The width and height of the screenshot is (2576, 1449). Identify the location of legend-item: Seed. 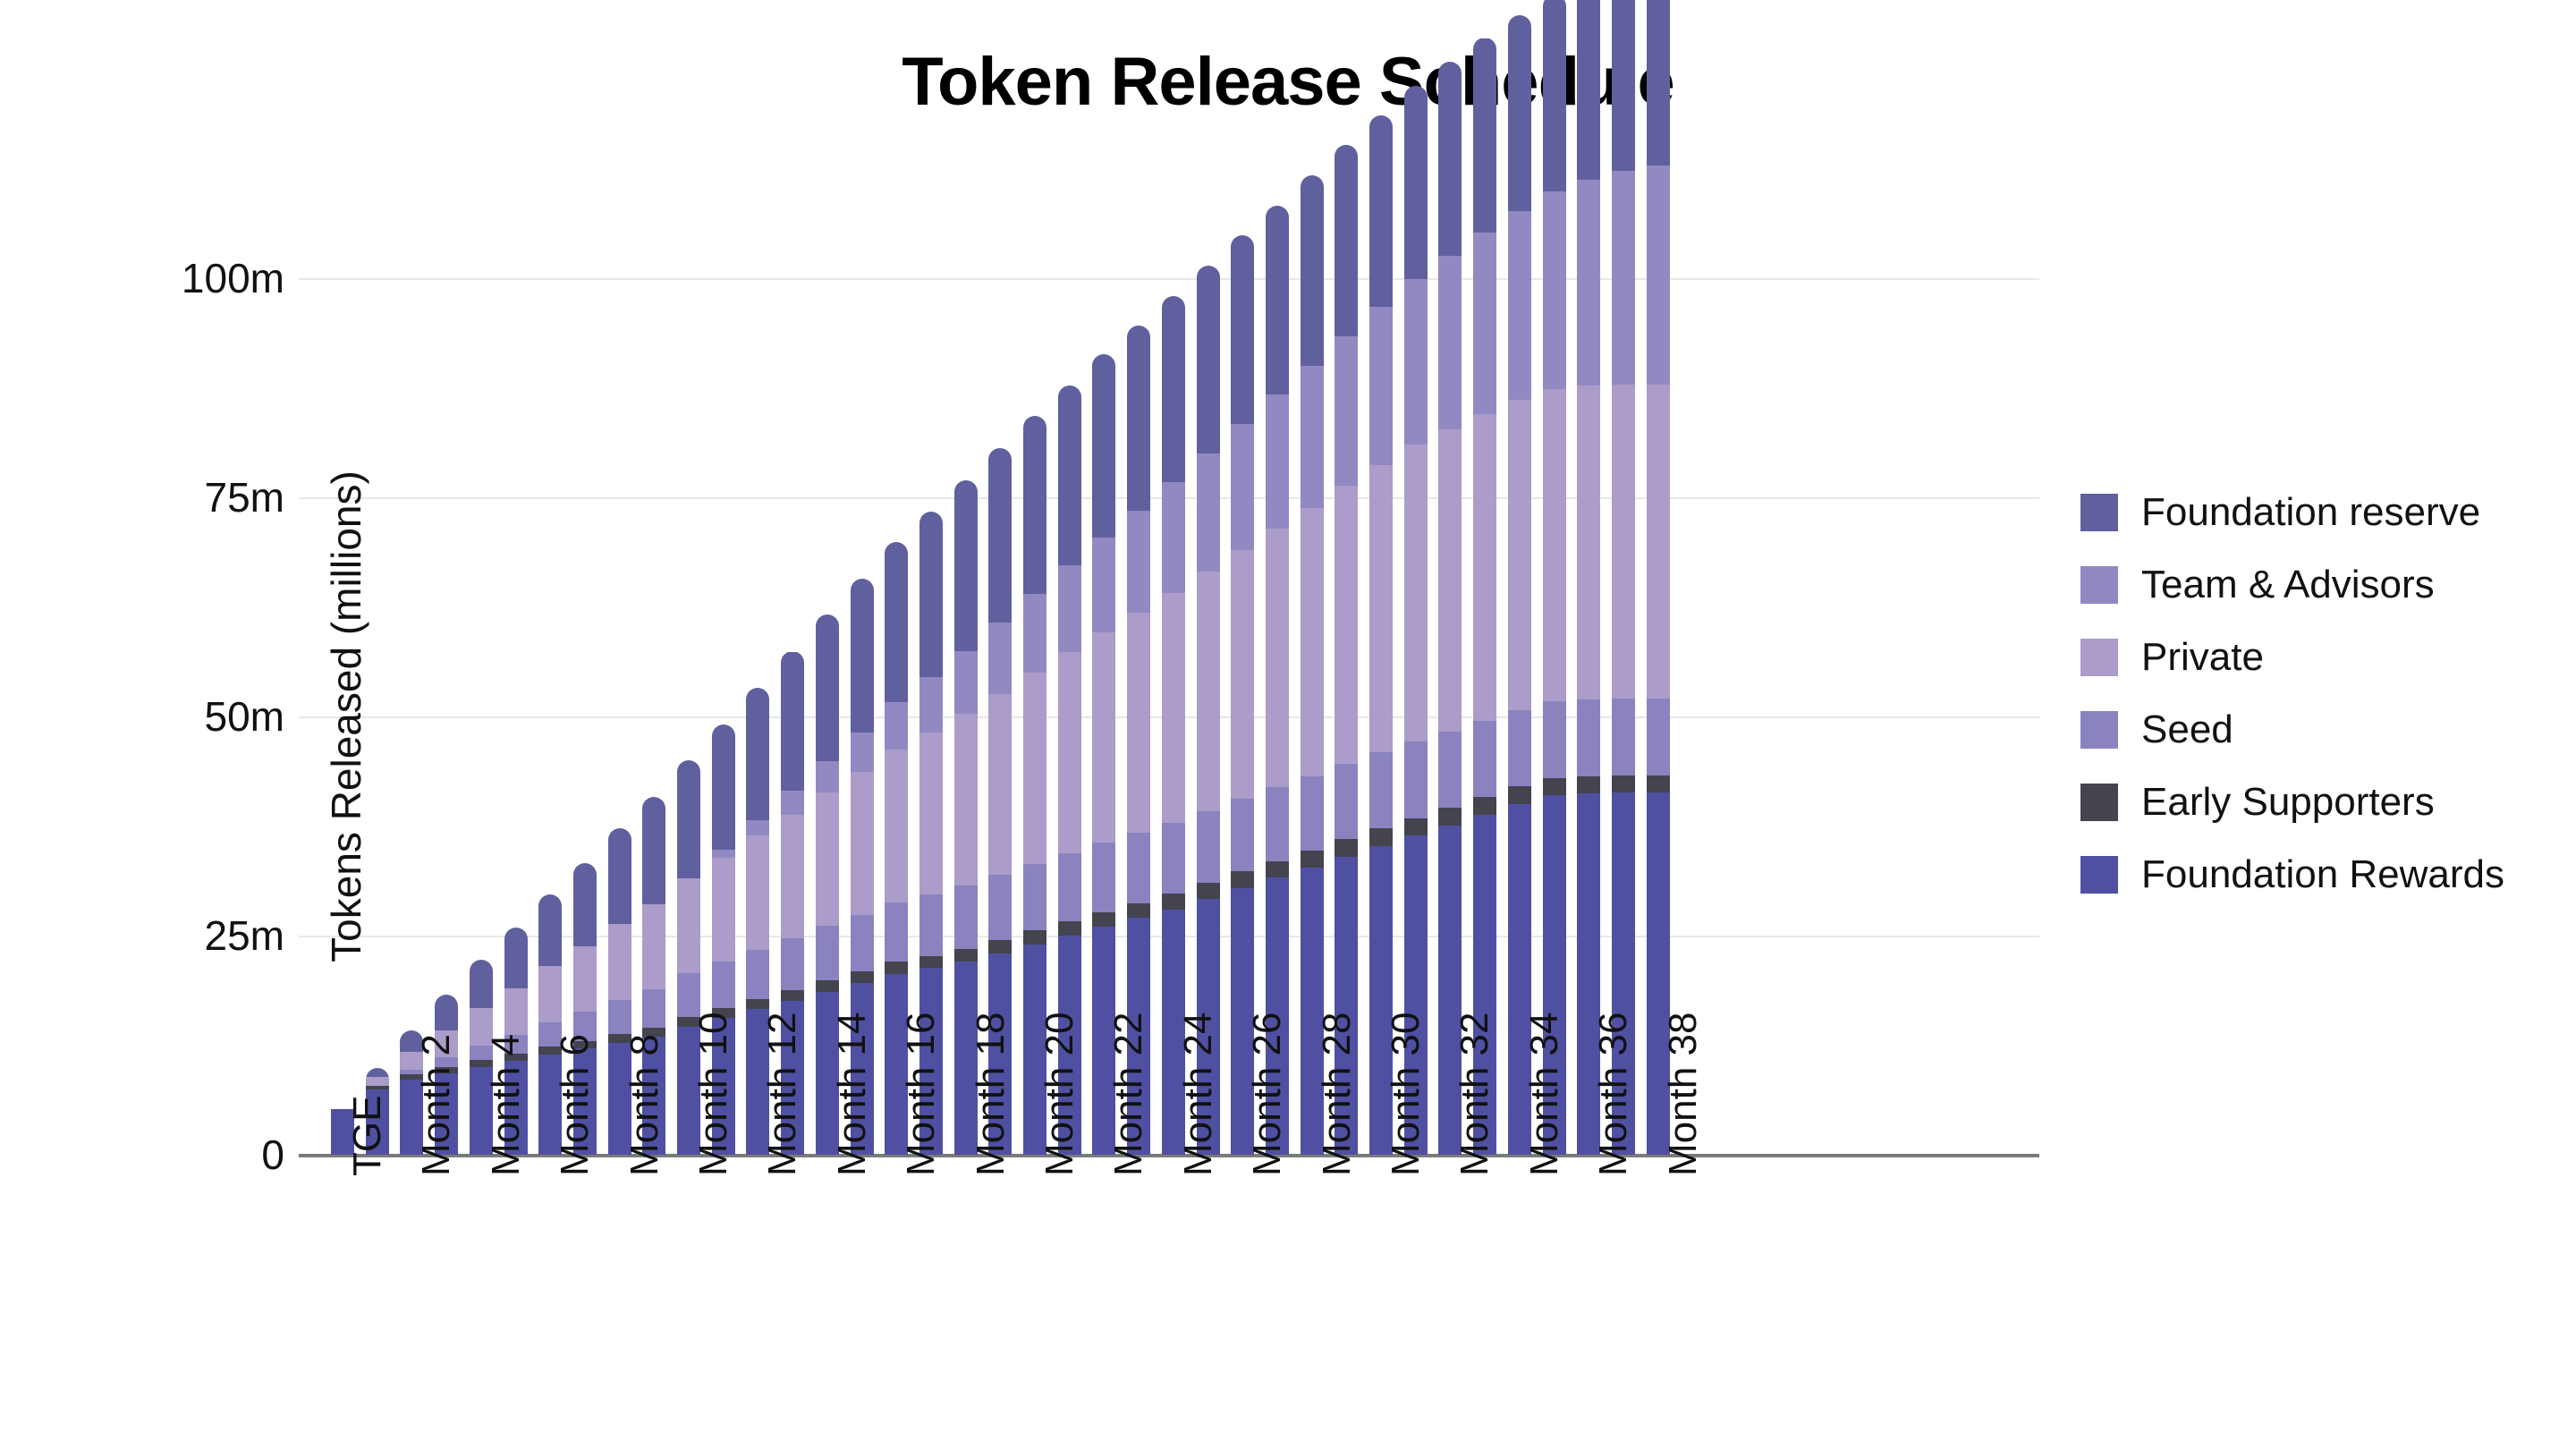
(2292, 730).